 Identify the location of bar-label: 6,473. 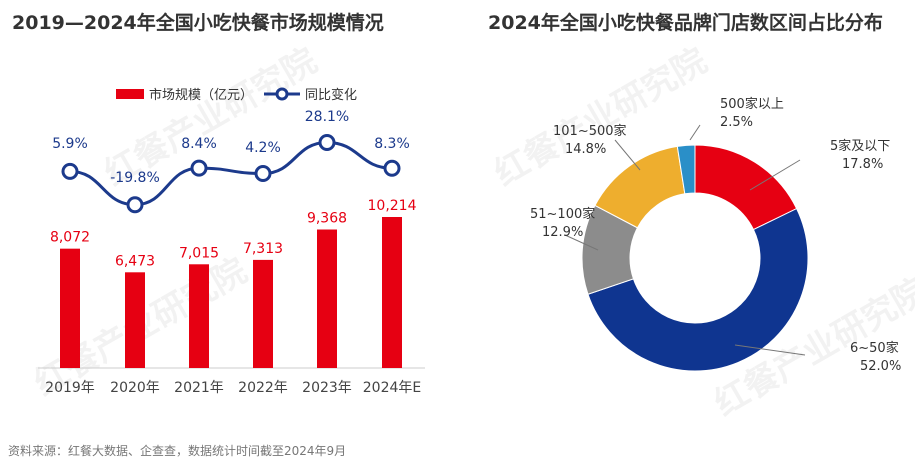
(135, 261).